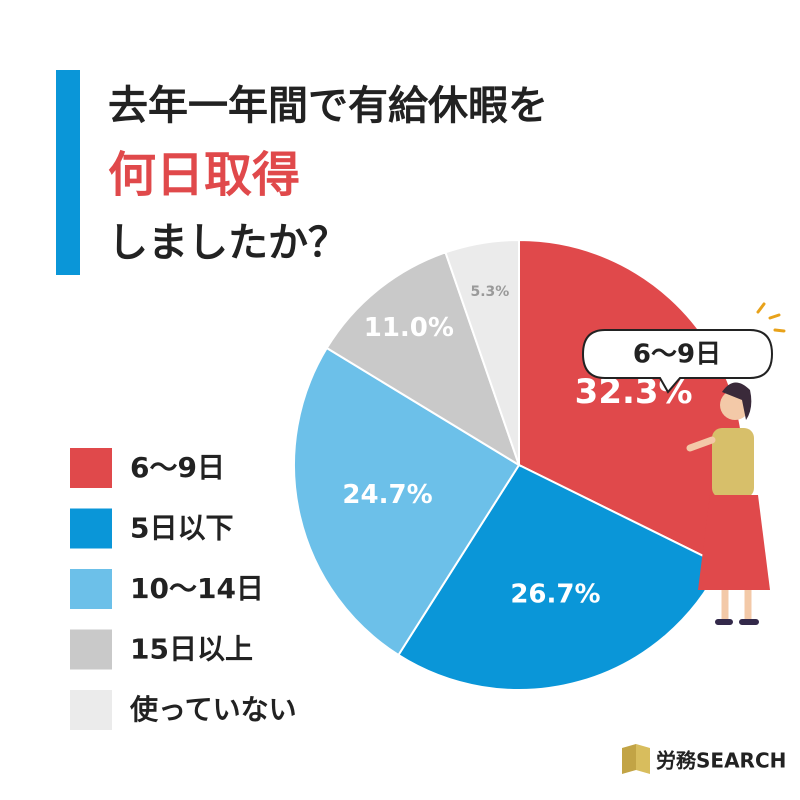 This screenshot has height=800, width=800. I want to click on title-bar, so click(68, 172).